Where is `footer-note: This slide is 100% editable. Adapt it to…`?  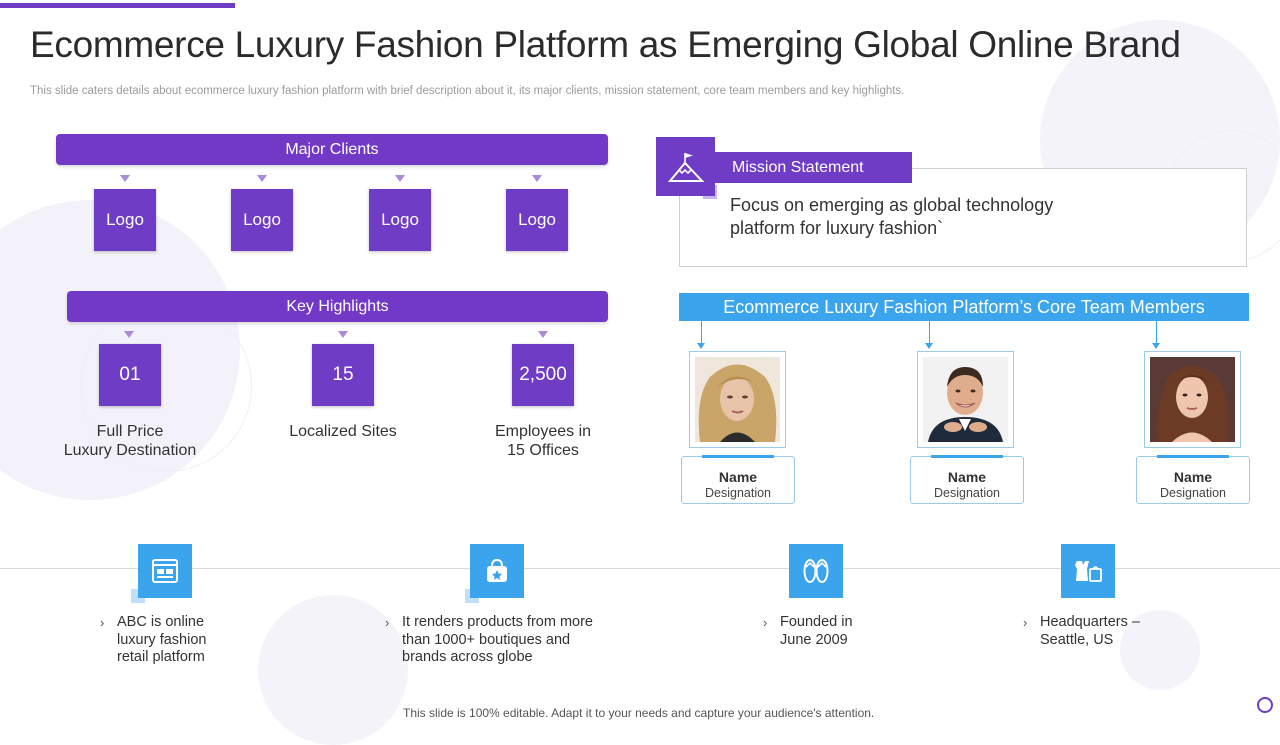
footer-note: This slide is 100% editable. Adapt it to… is located at coordinates (639, 713).